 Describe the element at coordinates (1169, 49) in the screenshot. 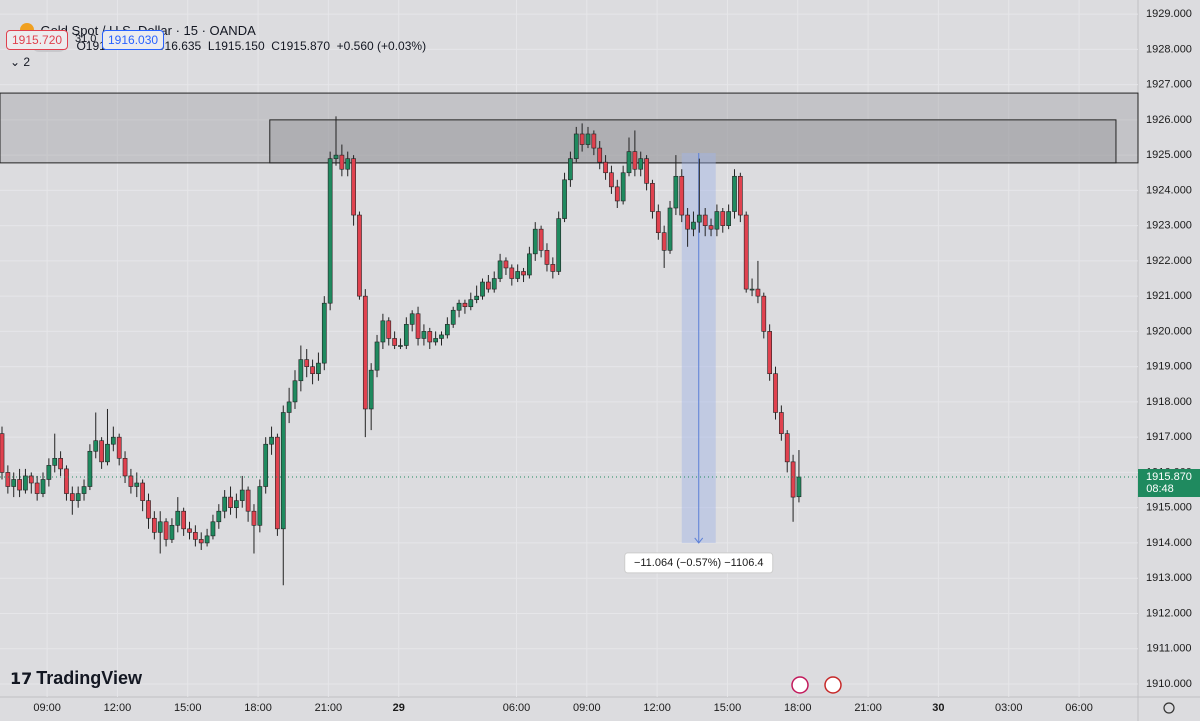

I see `y-tick-label: 1928.000` at that location.